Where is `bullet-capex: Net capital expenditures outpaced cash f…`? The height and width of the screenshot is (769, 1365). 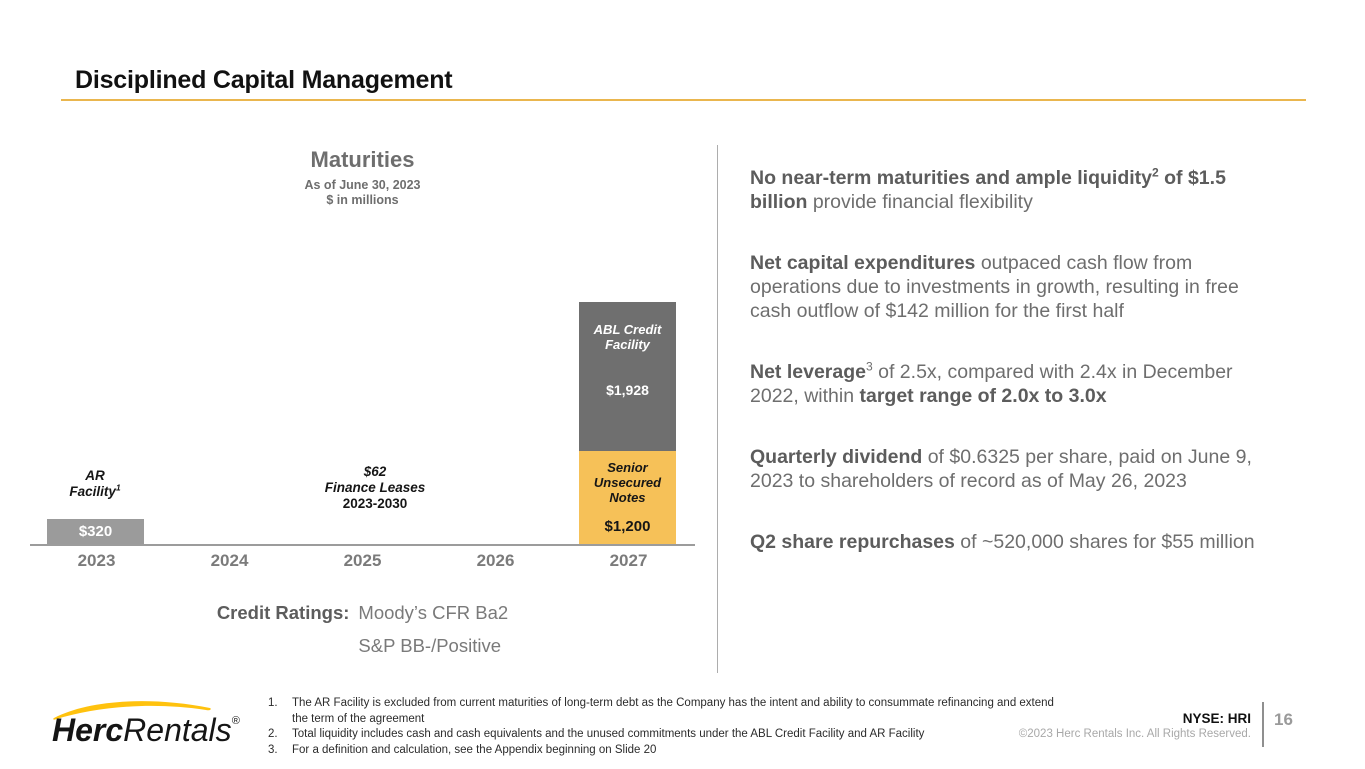
bullet-capex: Net capital expenditures outpaced cash f… is located at coordinates (994, 287).